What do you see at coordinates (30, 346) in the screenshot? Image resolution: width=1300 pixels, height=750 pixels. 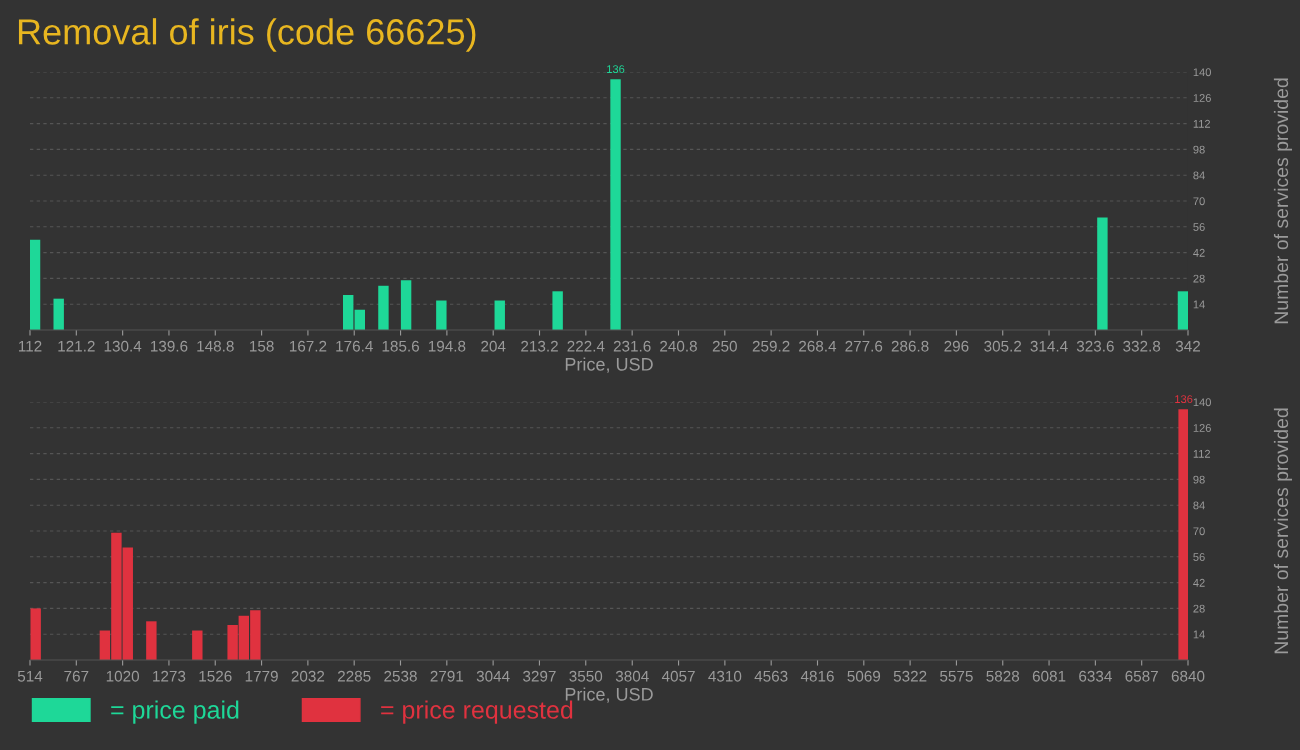 I see `x-tick-label: 112` at bounding box center [30, 346].